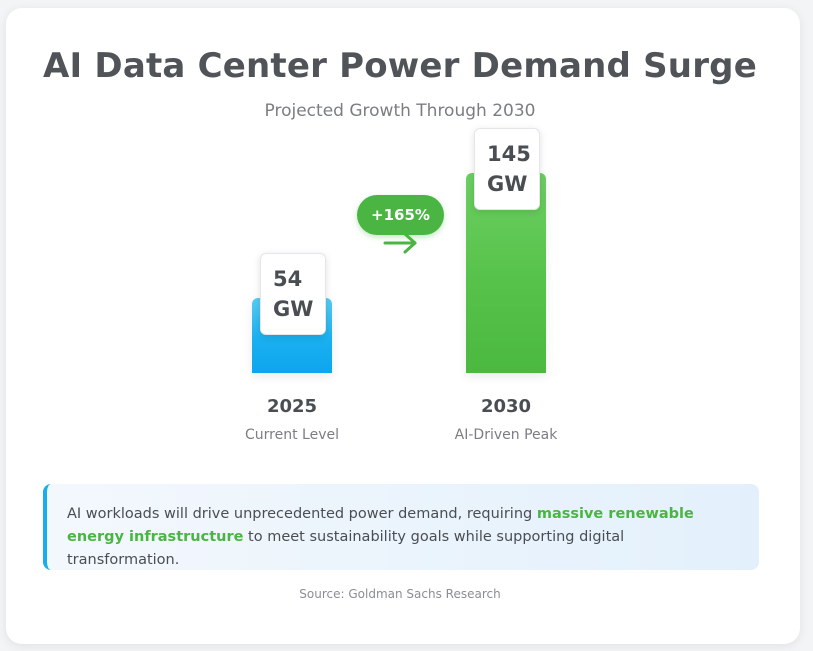  What do you see at coordinates (400, 66) in the screenshot?
I see `chart-title: AI Data Center Power Demand Surge` at bounding box center [400, 66].